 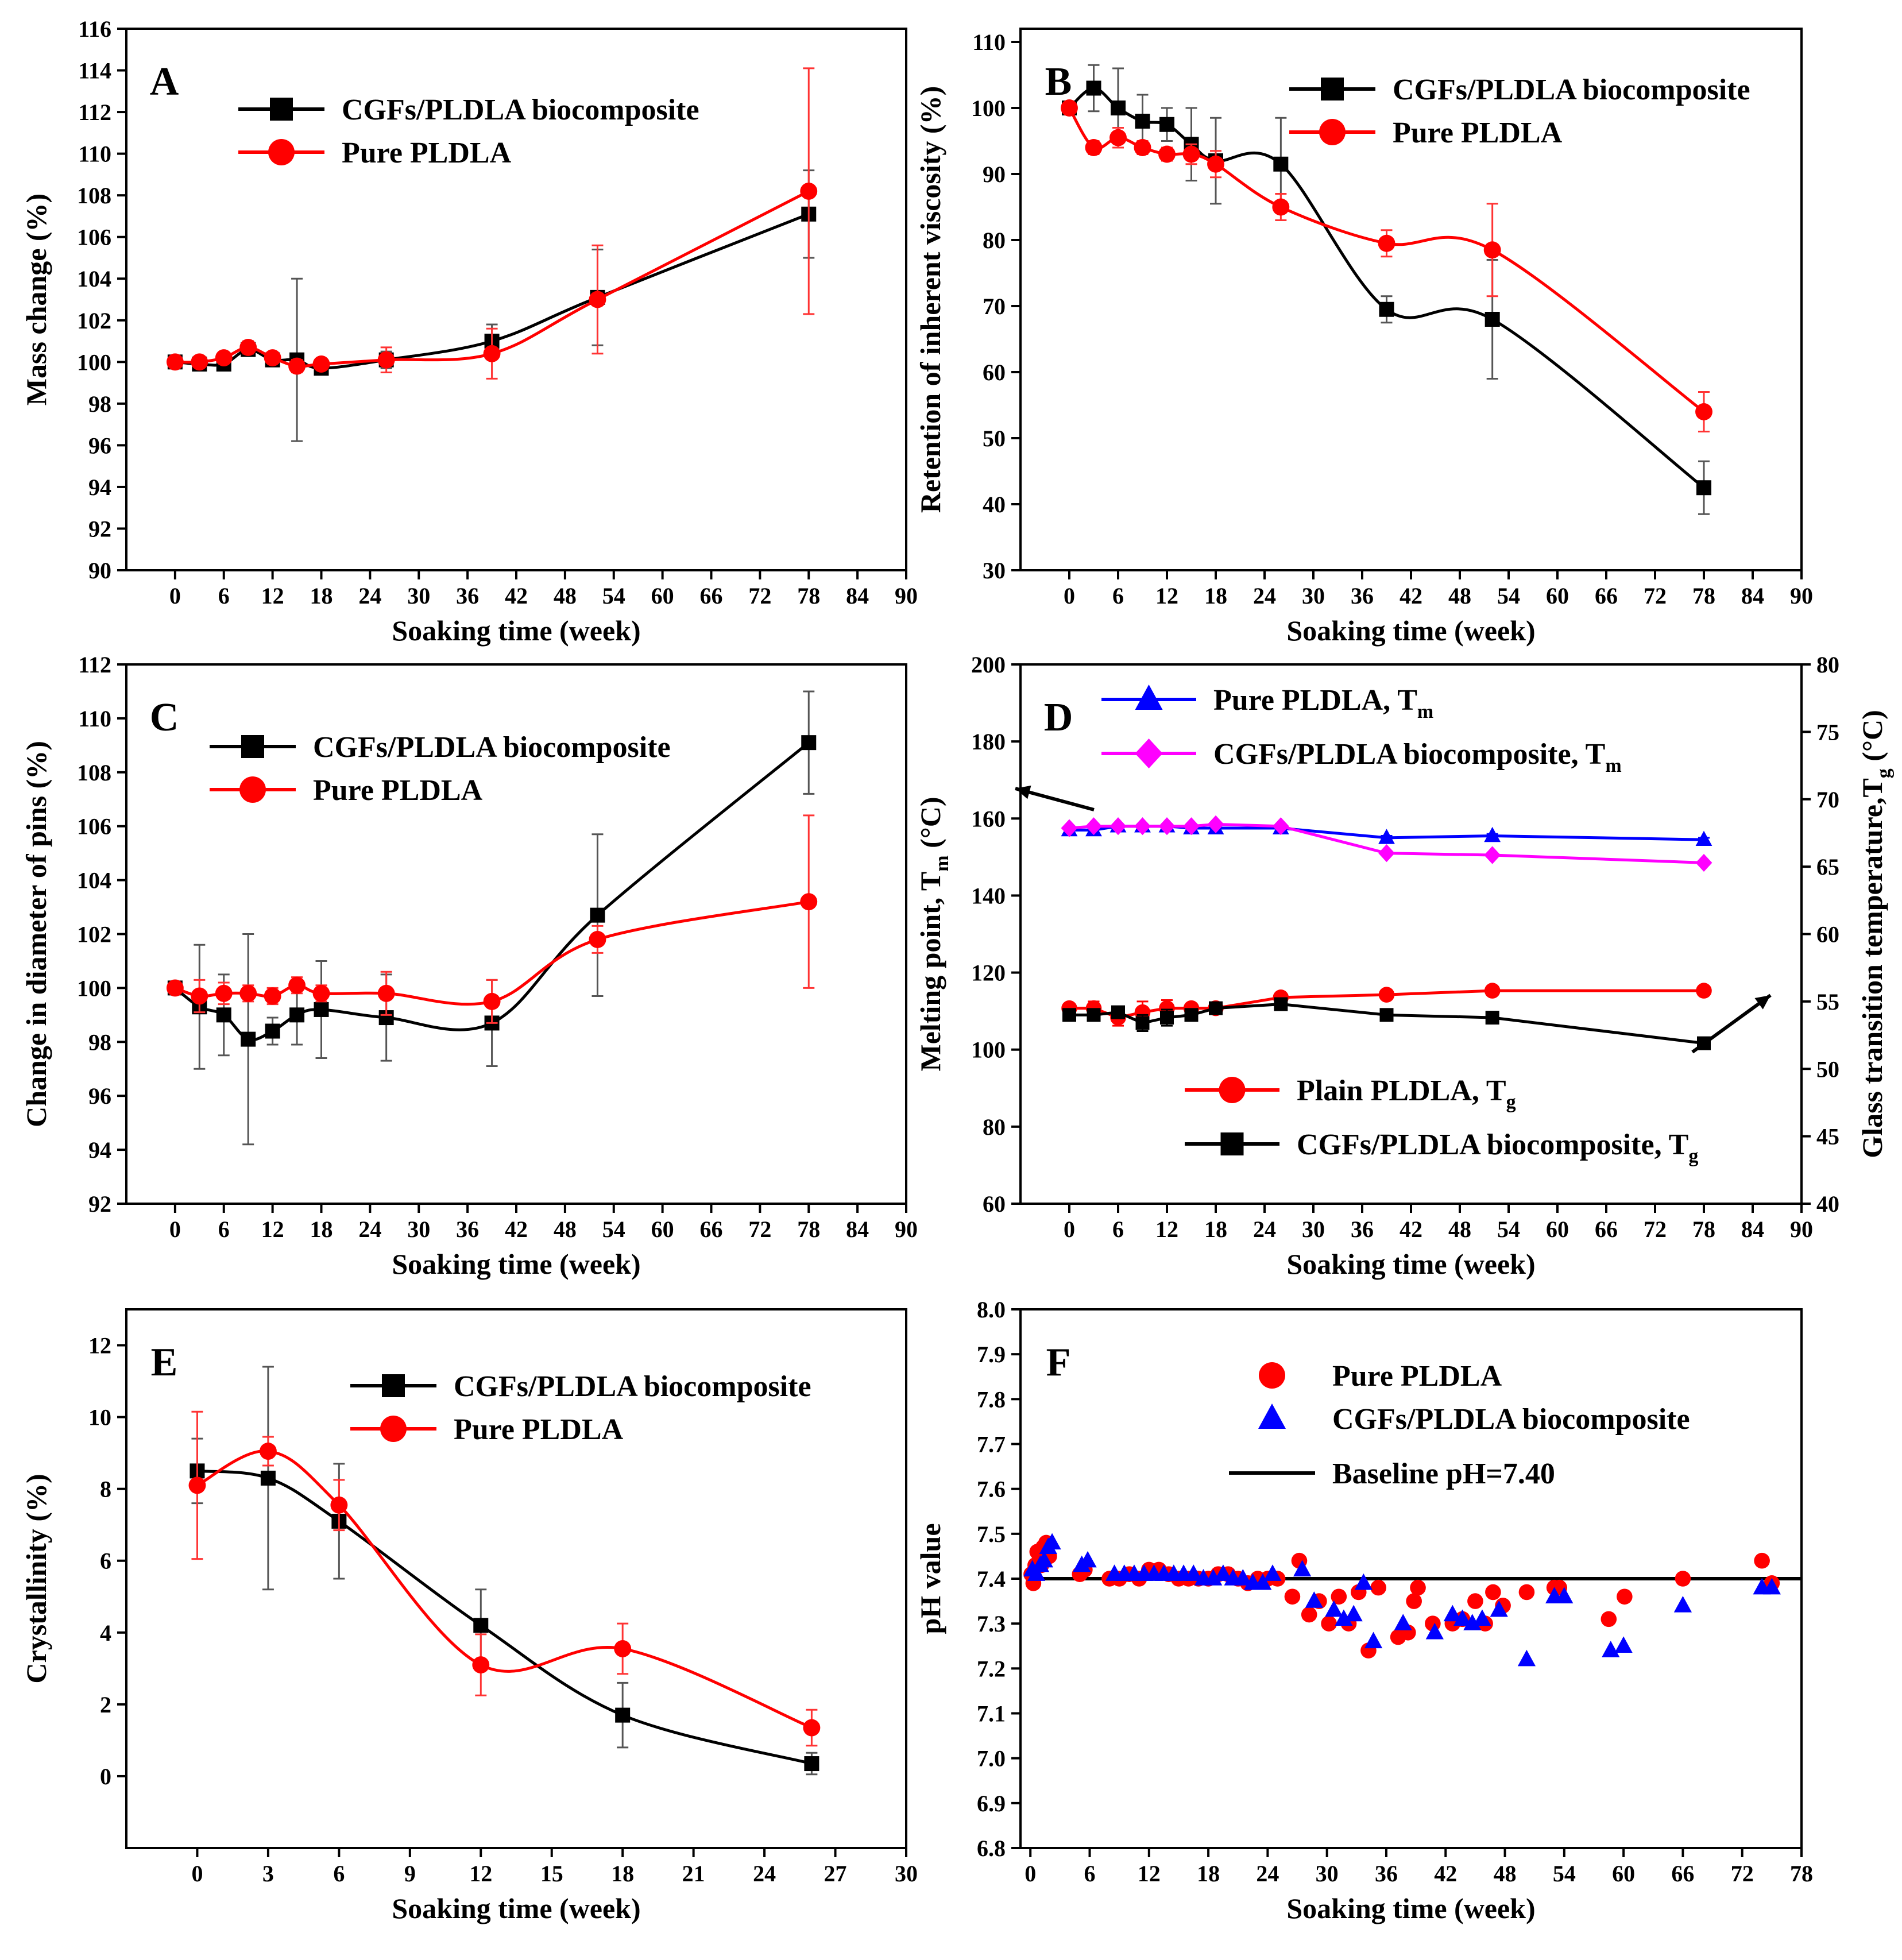 What do you see at coordinates (1459, 1229) in the screenshot?
I see `x-tick-label: 48` at bounding box center [1459, 1229].